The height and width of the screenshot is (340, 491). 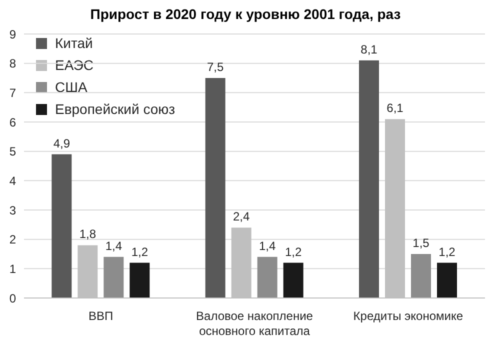 What do you see at coordinates (12, 122) in the screenshot?
I see `y-tick-label: 6` at bounding box center [12, 122].